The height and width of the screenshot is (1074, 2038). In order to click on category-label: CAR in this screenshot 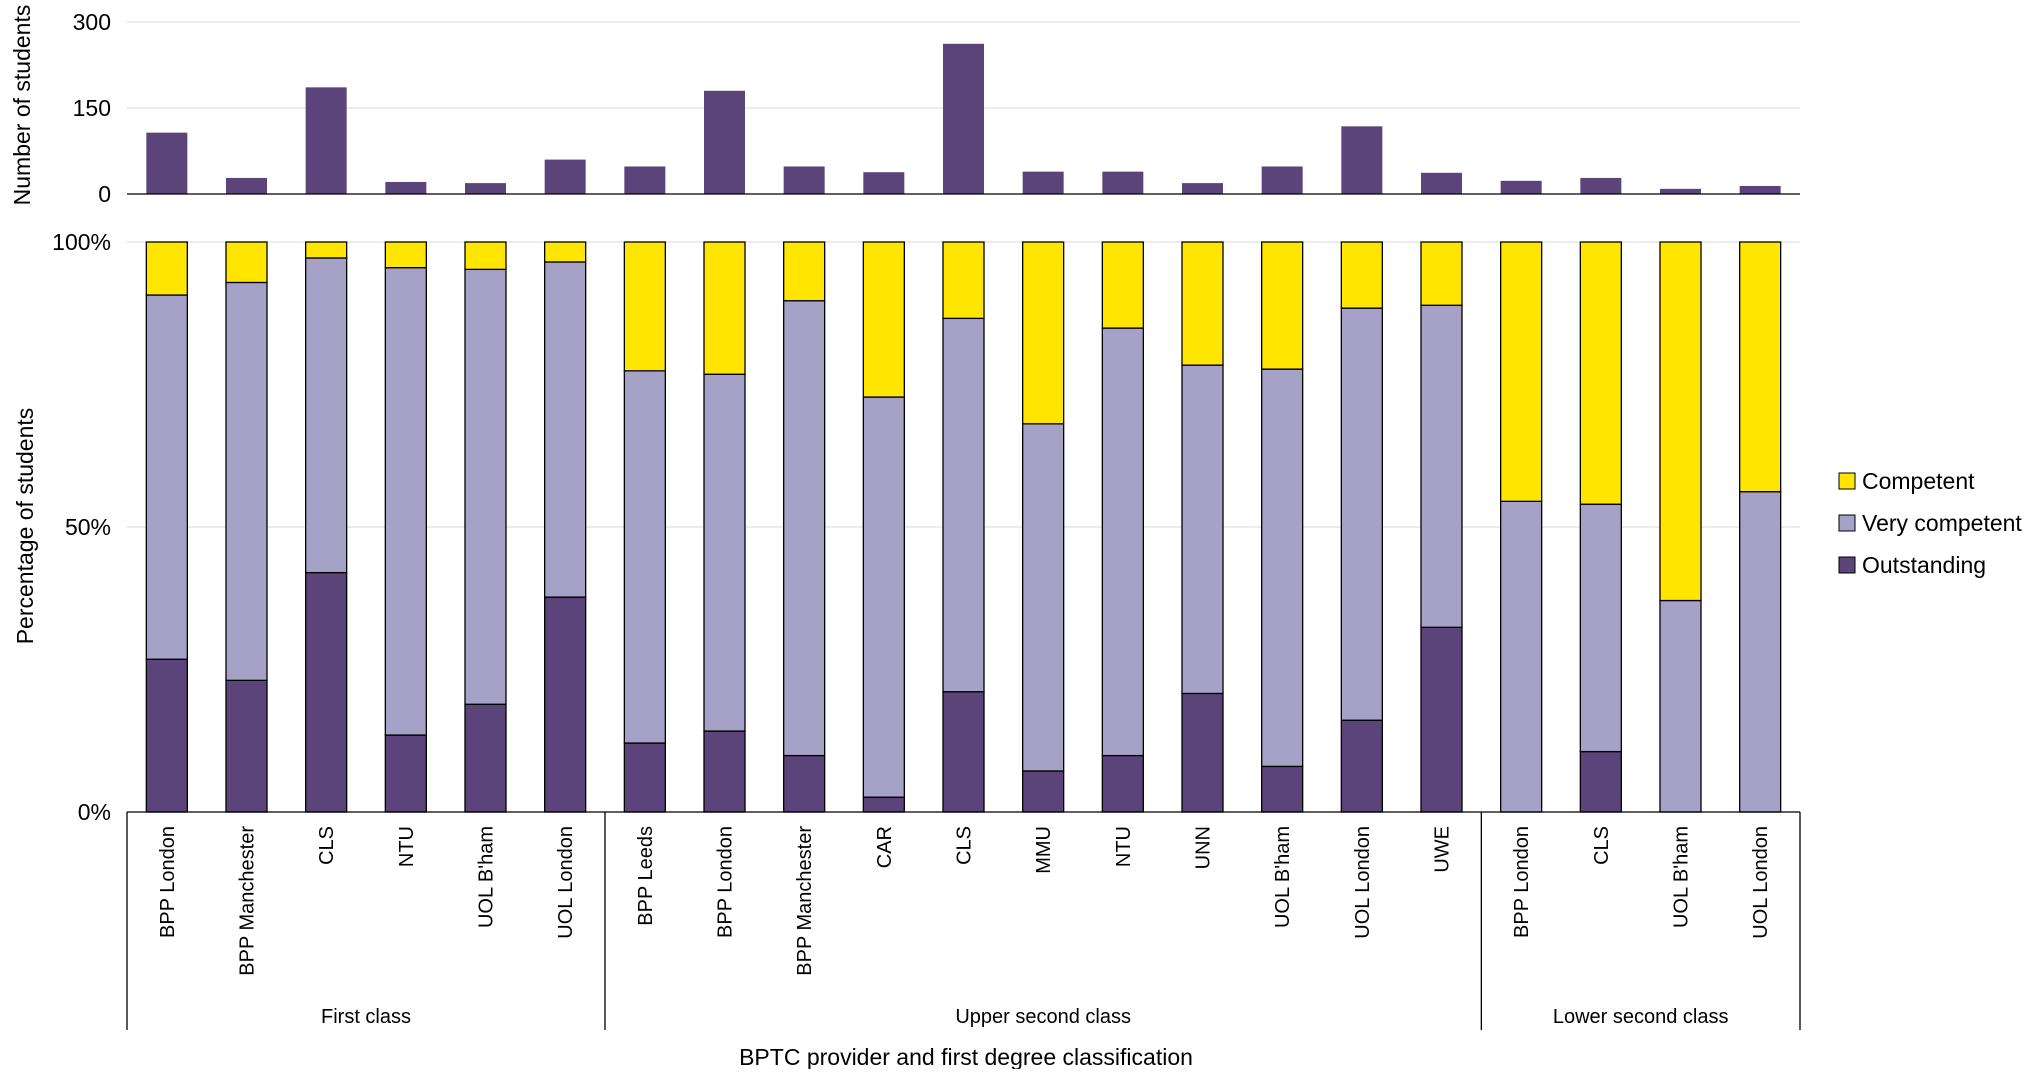, I will do `click(885, 847)`.